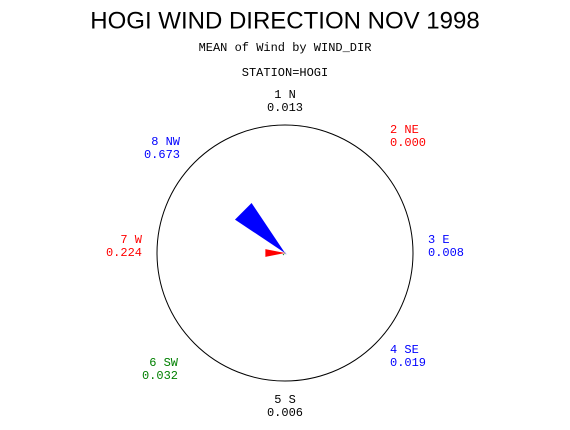 This screenshot has height=430, width=570. I want to click on station-label: STATION=HOGI, so click(285, 73).